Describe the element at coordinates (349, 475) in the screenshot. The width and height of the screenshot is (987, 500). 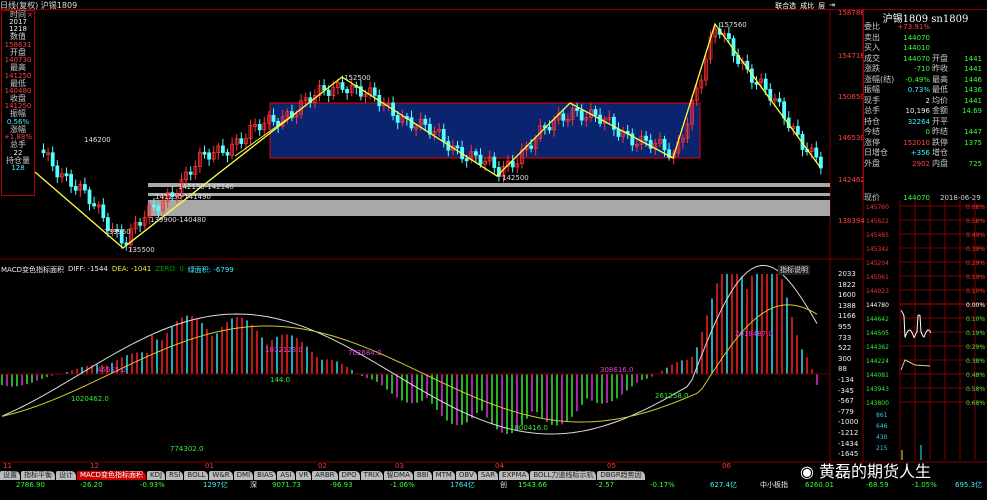
I see `indicator-tab: DPO` at that location.